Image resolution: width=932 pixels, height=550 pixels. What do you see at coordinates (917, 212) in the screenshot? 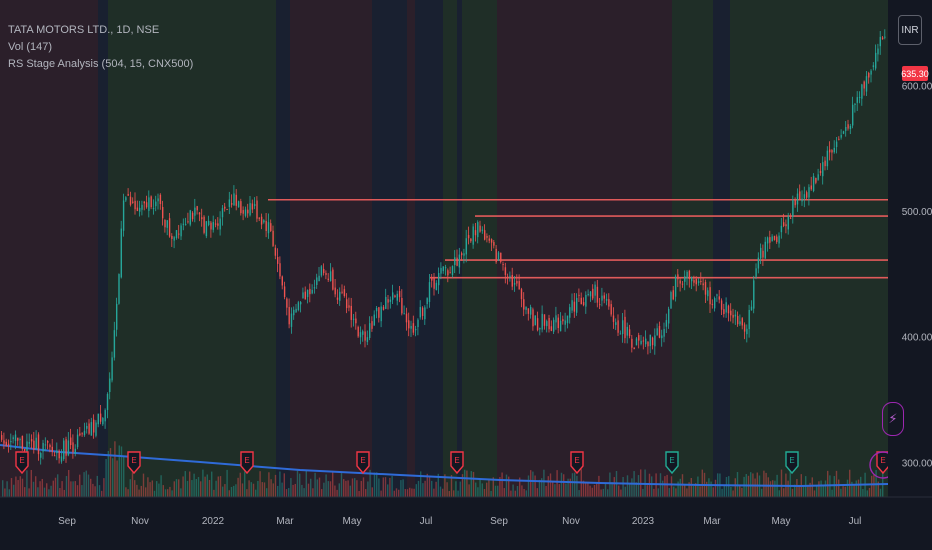
I see `y-tick-label: 500.00` at bounding box center [917, 212].